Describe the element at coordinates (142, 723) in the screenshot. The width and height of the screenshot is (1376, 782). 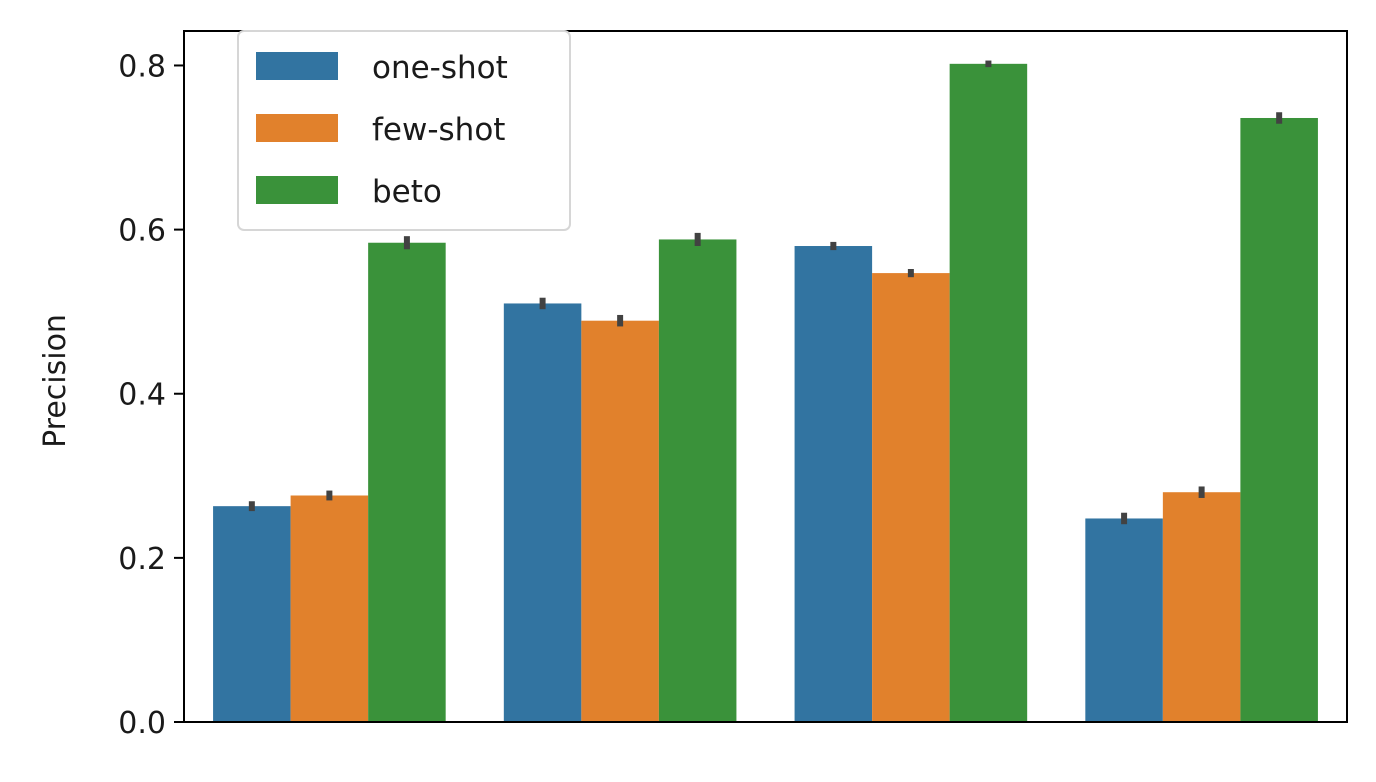
I see `y-tick-label-0: 0.0` at that location.